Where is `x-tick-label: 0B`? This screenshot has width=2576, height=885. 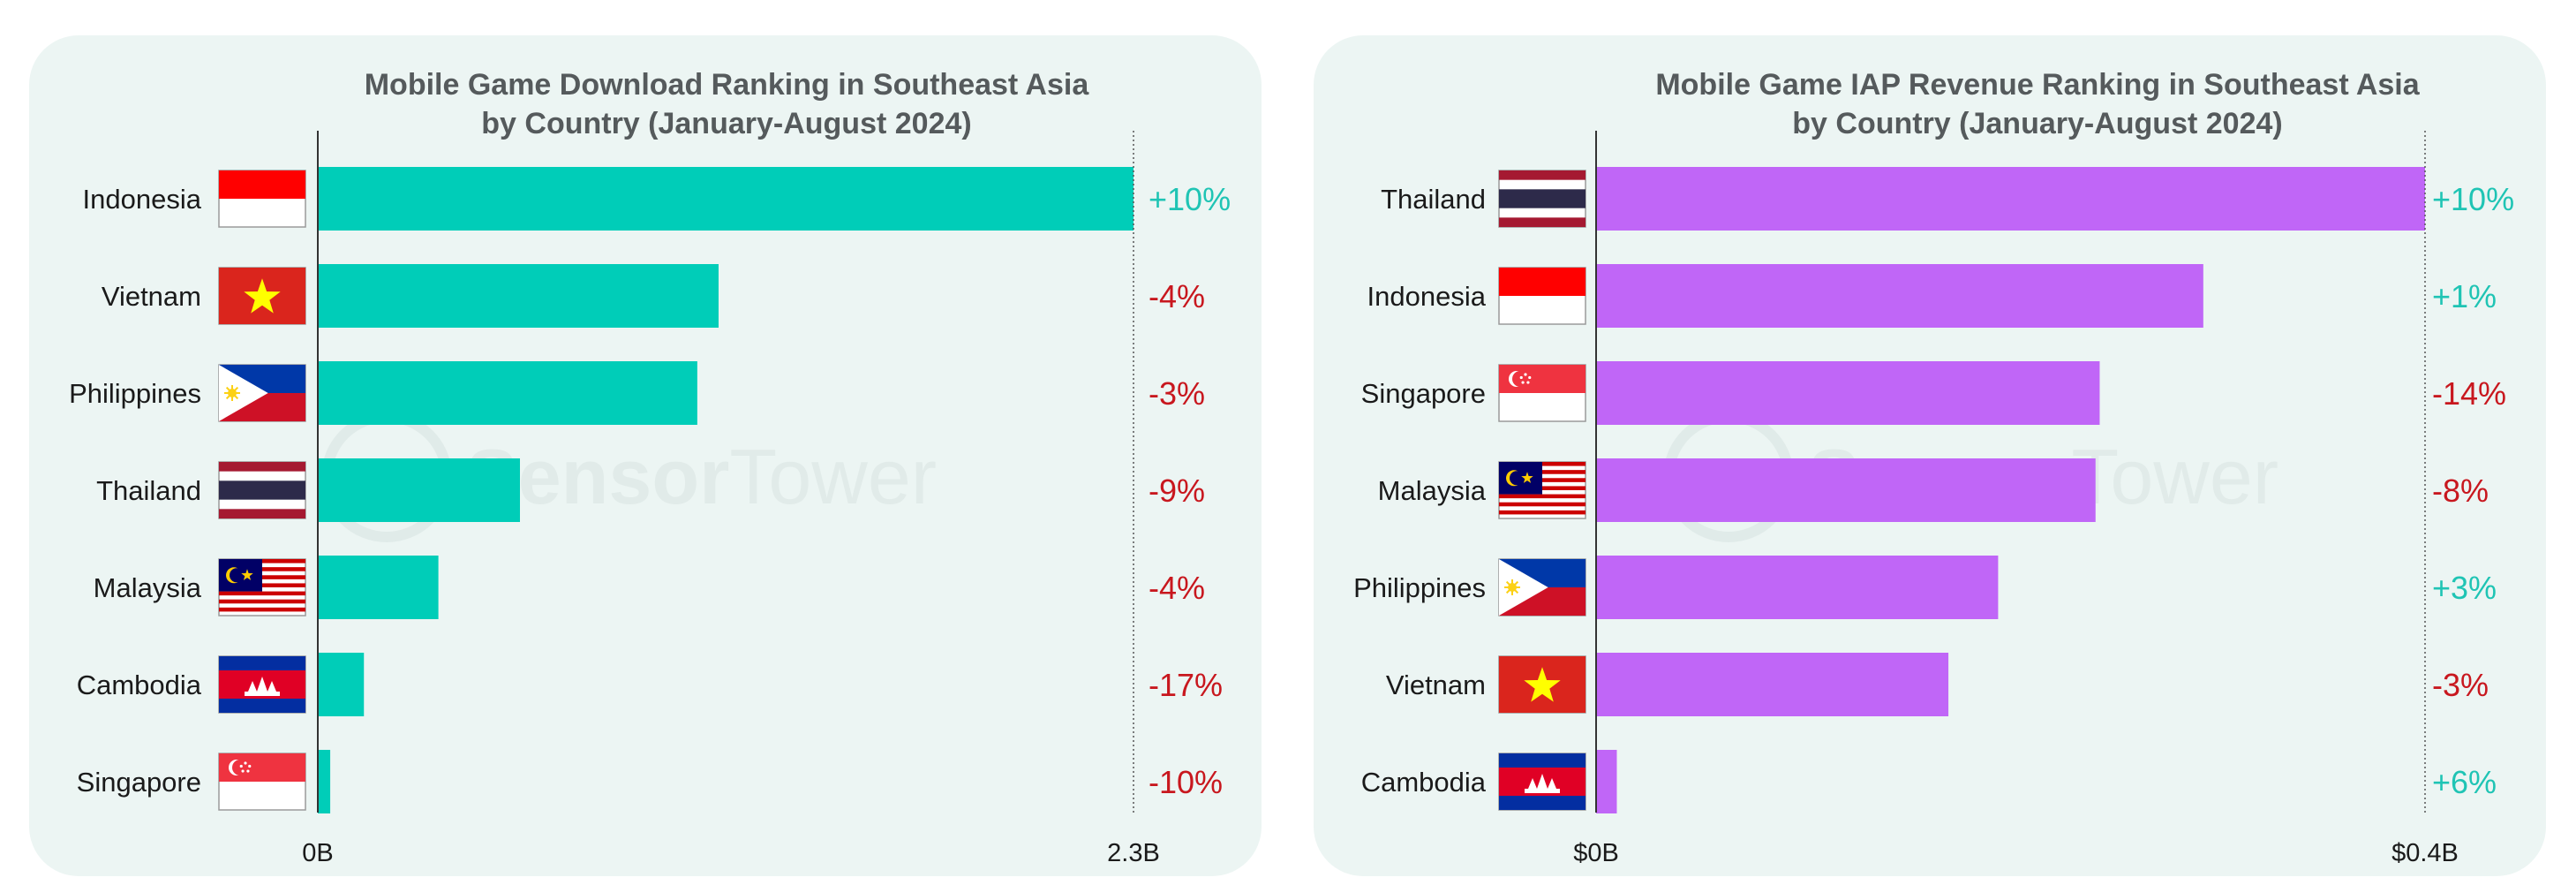
x-tick-label: 0B is located at coordinates (318, 853).